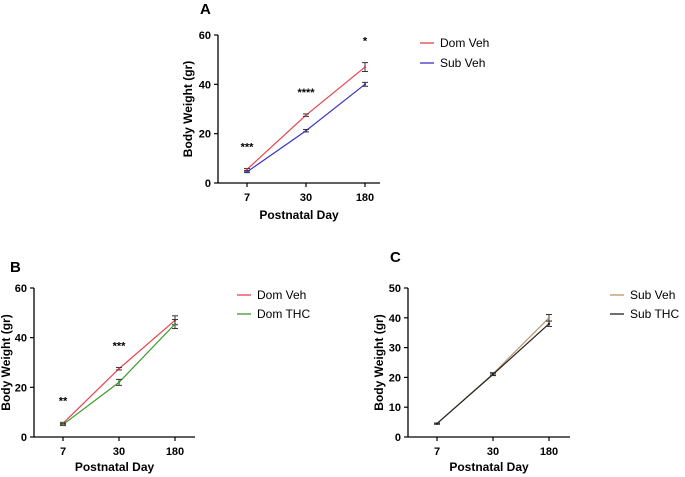 Image resolution: width=685 pixels, height=477 pixels. Describe the element at coordinates (395, 408) in the screenshot. I see `y-tick-label: 10` at that location.